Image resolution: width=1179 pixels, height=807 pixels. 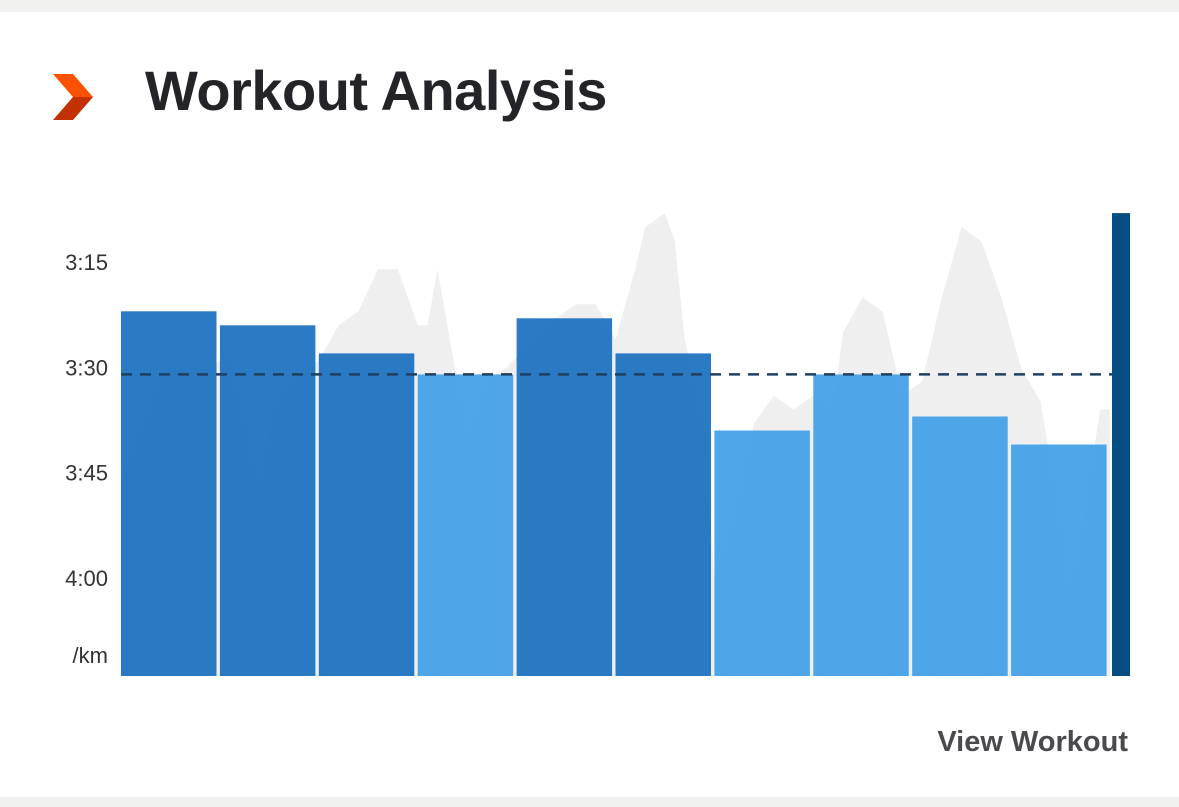 I want to click on y-axis-unit-label: /km, so click(x=90, y=655).